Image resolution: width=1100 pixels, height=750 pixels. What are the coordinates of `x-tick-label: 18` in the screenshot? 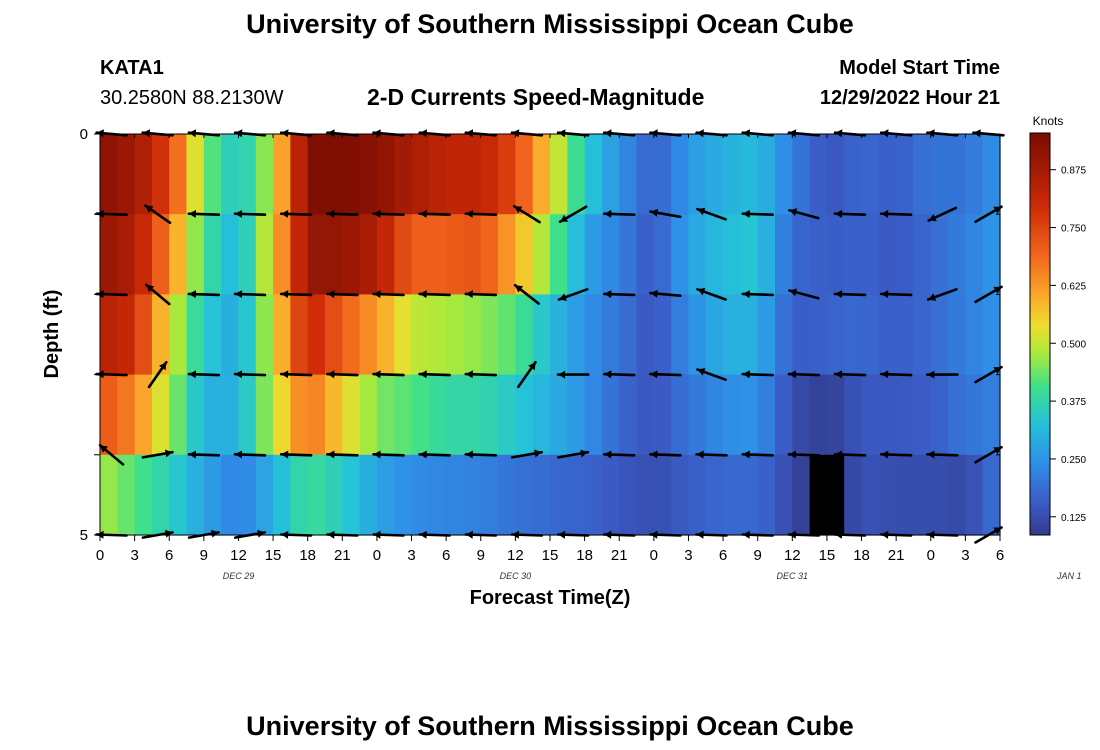 It's located at (307, 555).